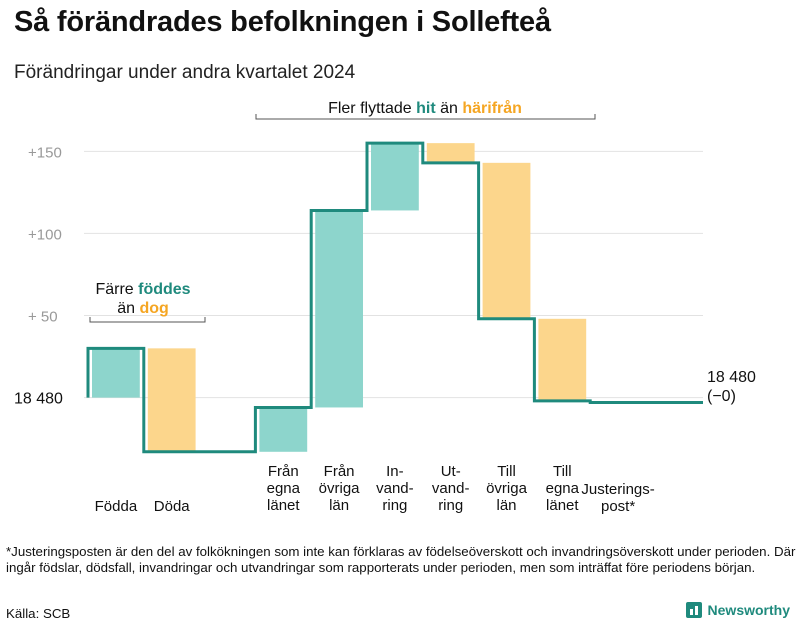 The image size is (800, 625). Describe the element at coordinates (283, 429) in the screenshot. I see `bar-från-egna-länet` at that location.